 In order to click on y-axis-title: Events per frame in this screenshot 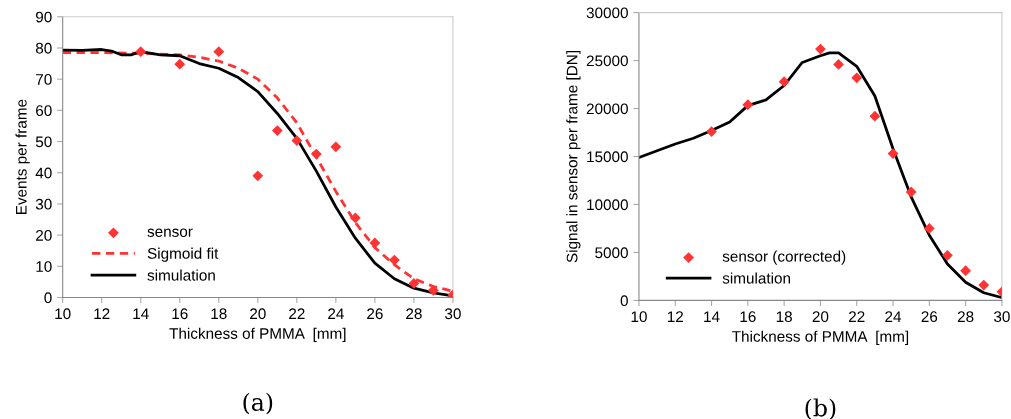, I will do `click(22, 157)`.